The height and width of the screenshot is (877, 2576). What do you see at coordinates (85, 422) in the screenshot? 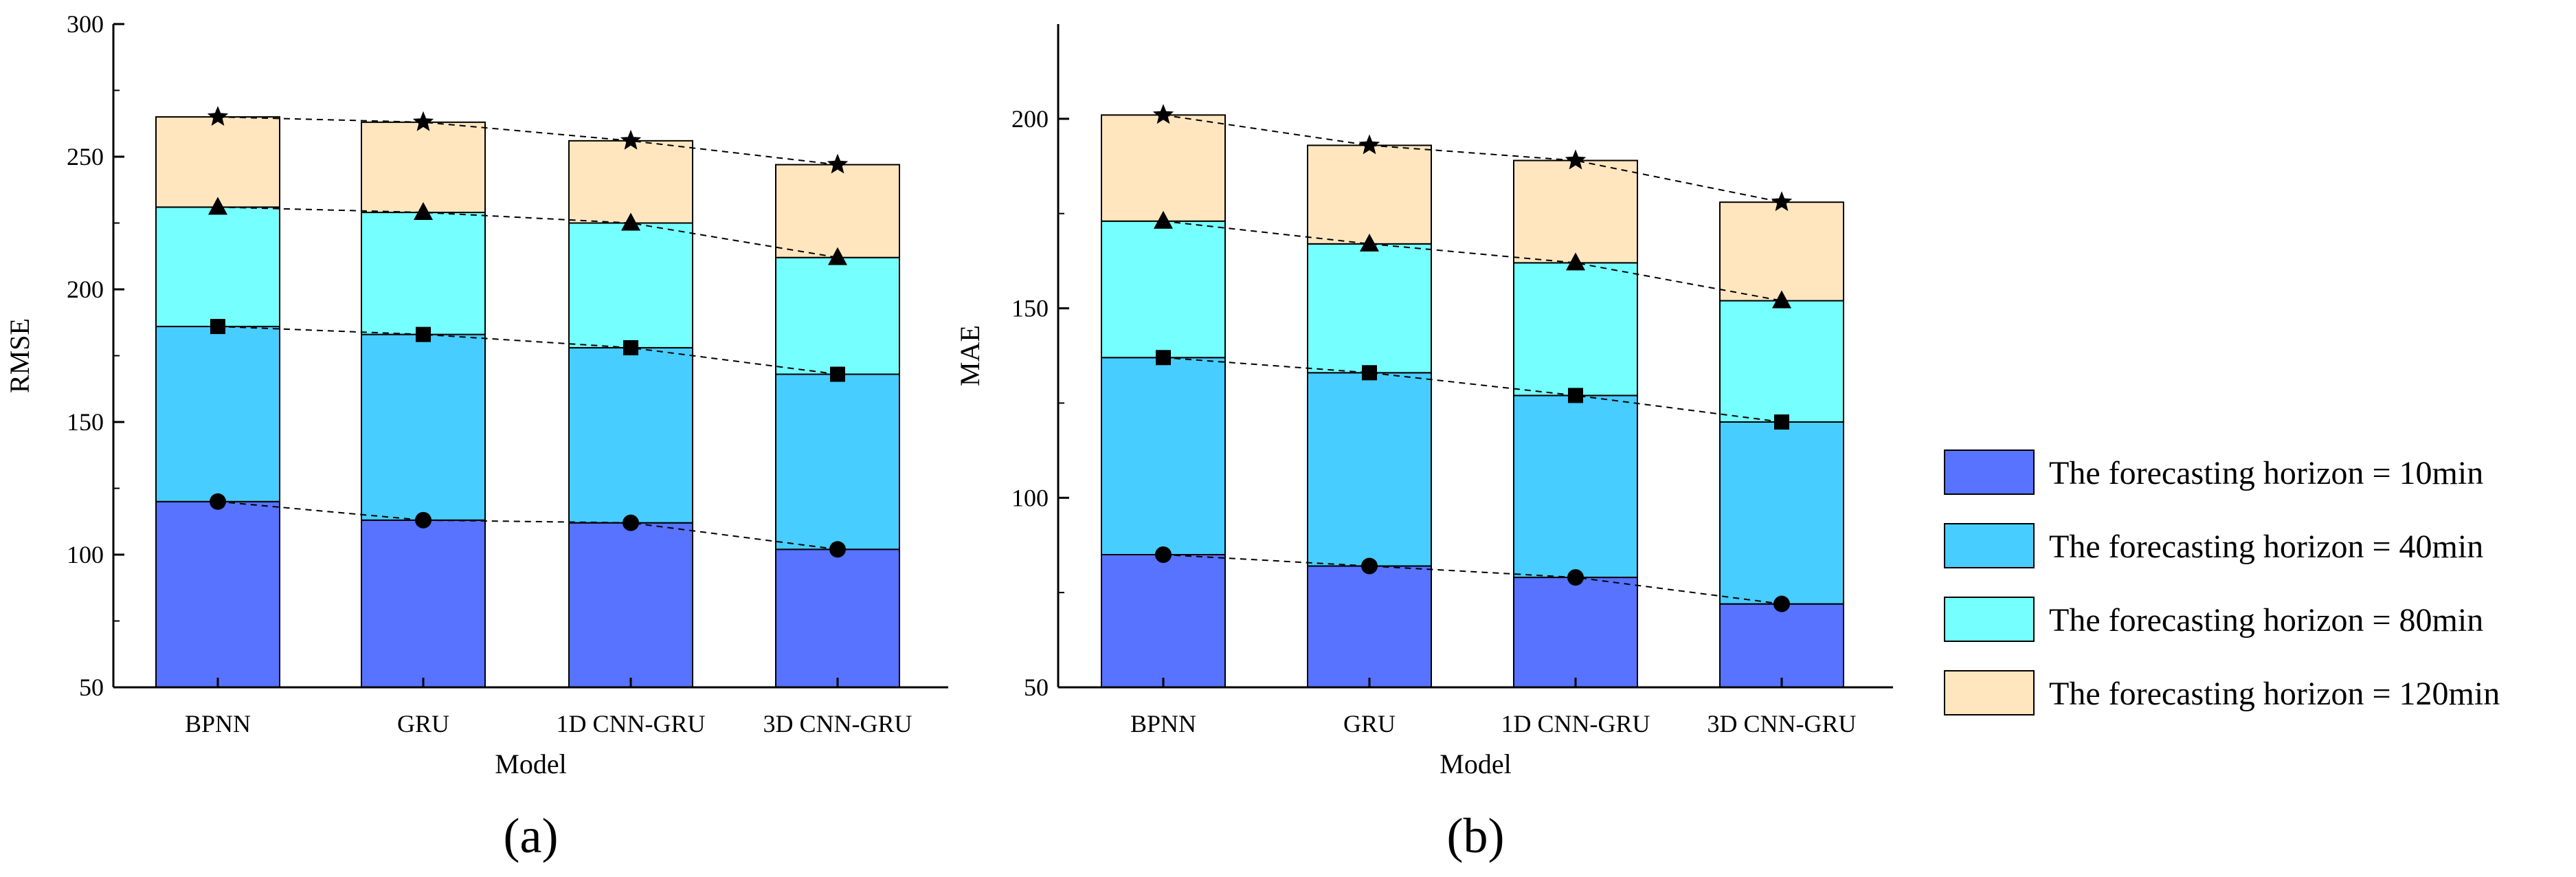
I see `y-tick-label: 150` at bounding box center [85, 422].